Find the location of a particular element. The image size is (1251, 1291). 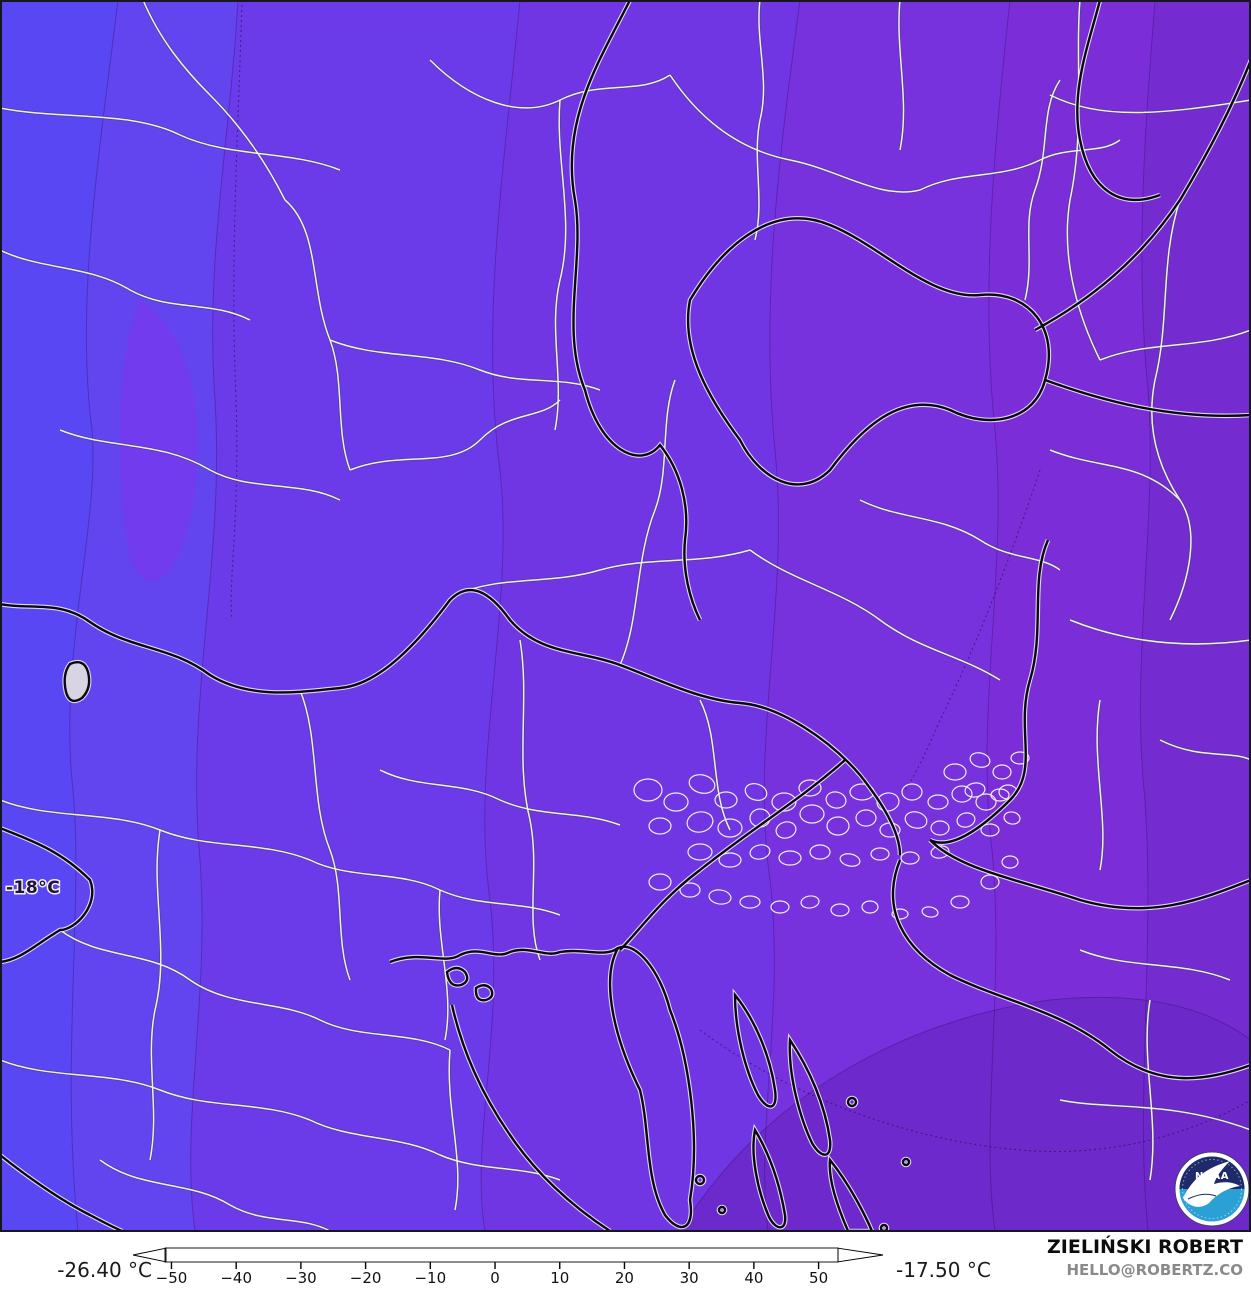

colorbar-max-label: -17.50 °C is located at coordinates (943, 1270).